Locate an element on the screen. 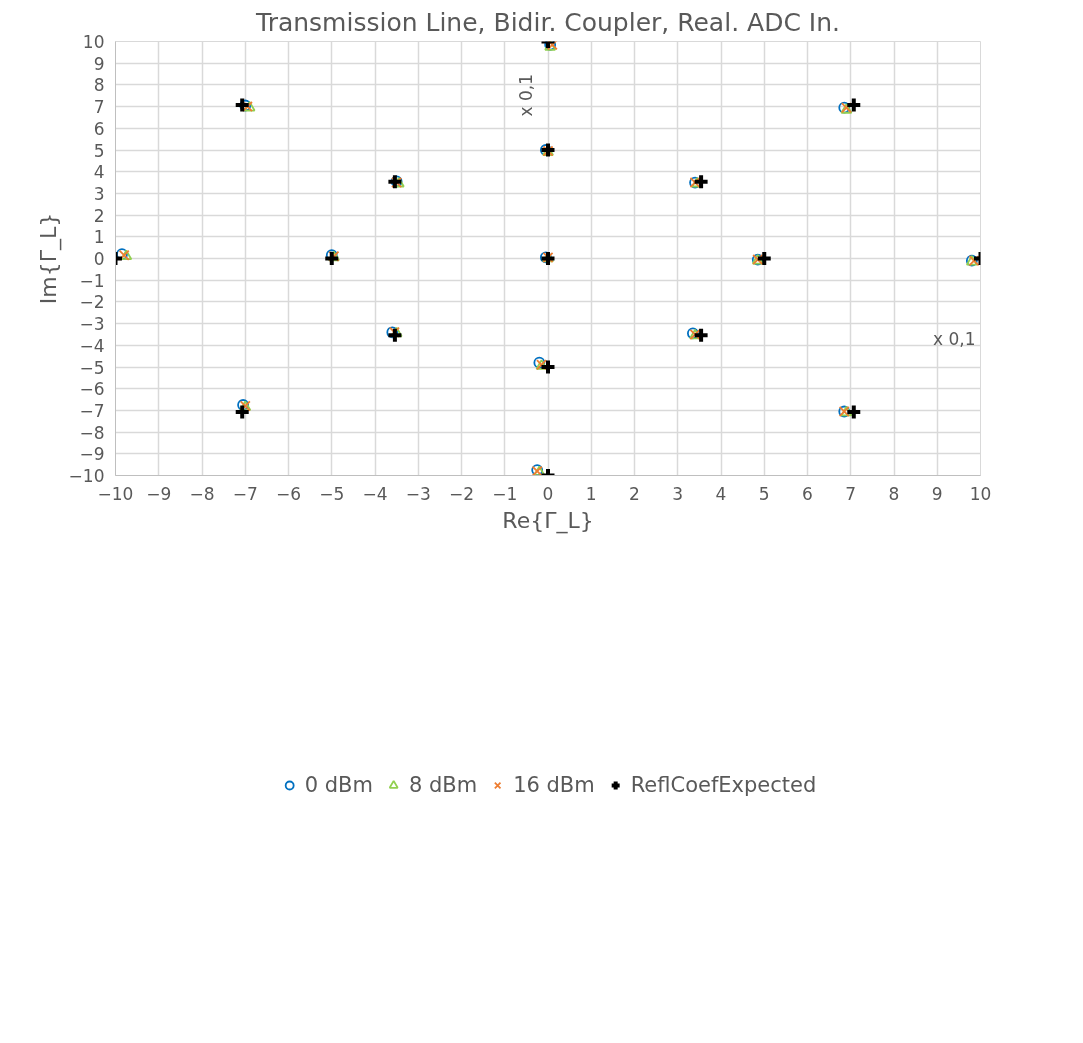  y-tick-label: −8 is located at coordinates (92, 432).